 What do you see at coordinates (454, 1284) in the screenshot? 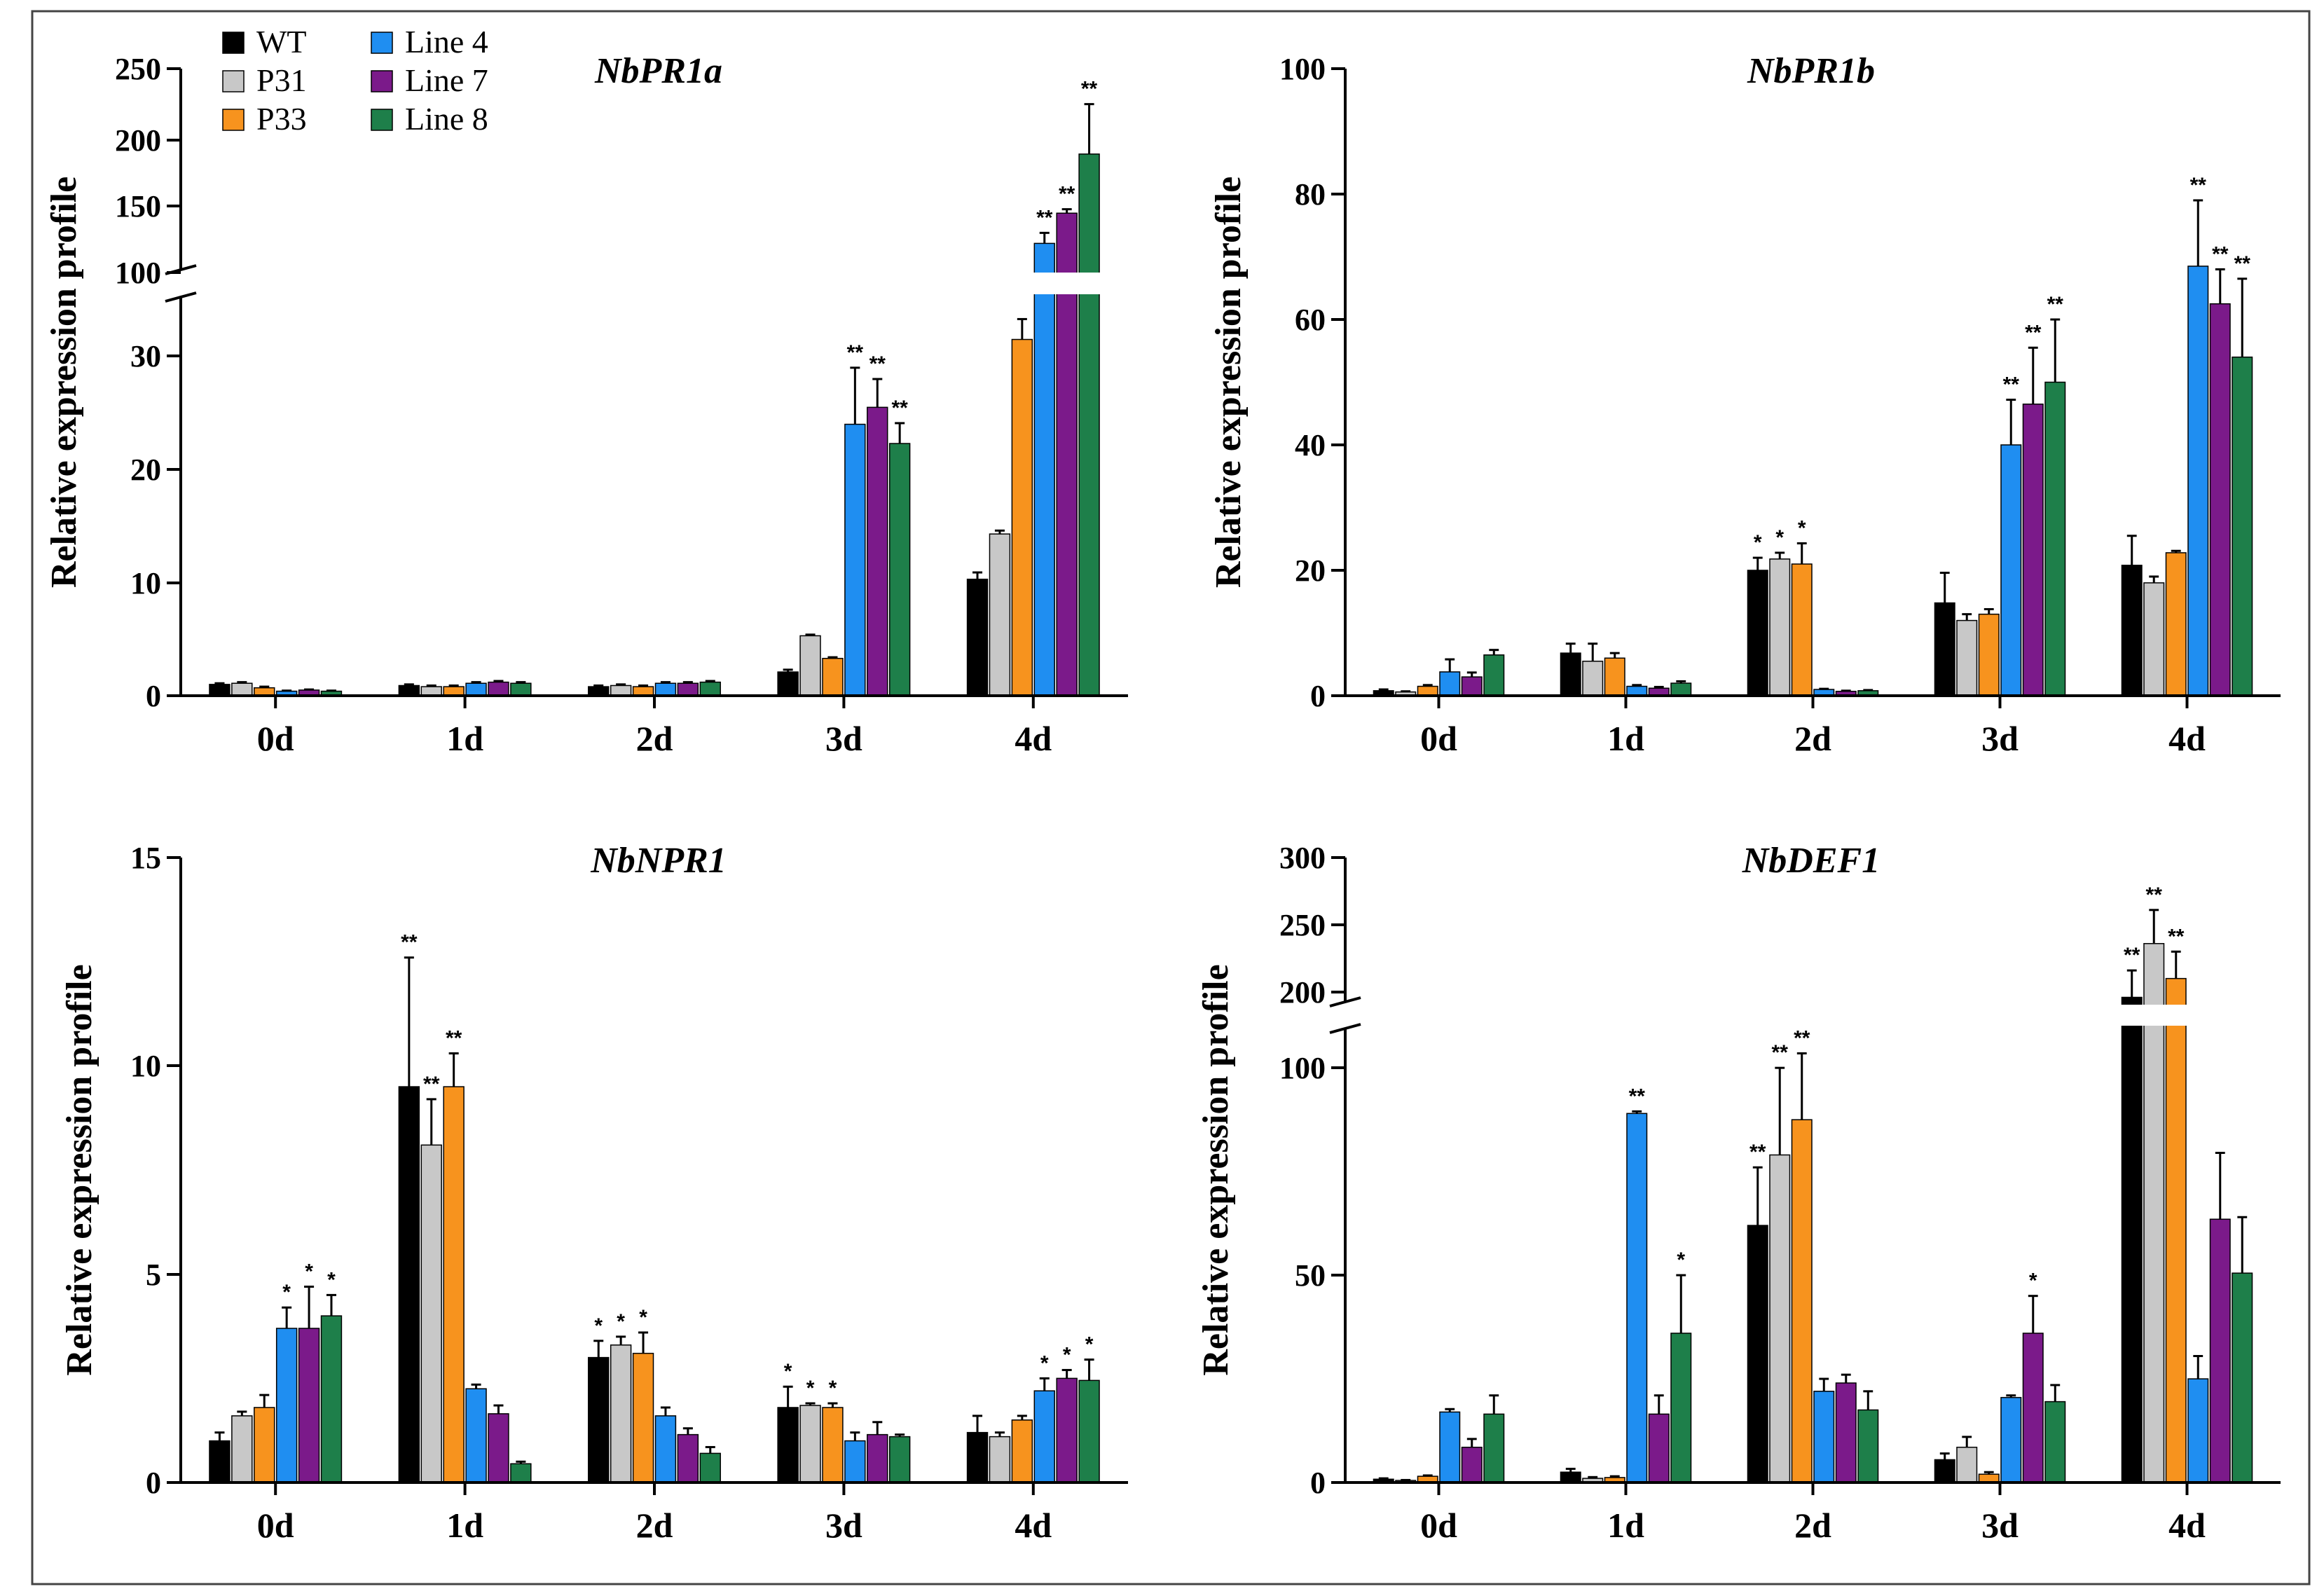
I see `bar-p33-1d` at bounding box center [454, 1284].